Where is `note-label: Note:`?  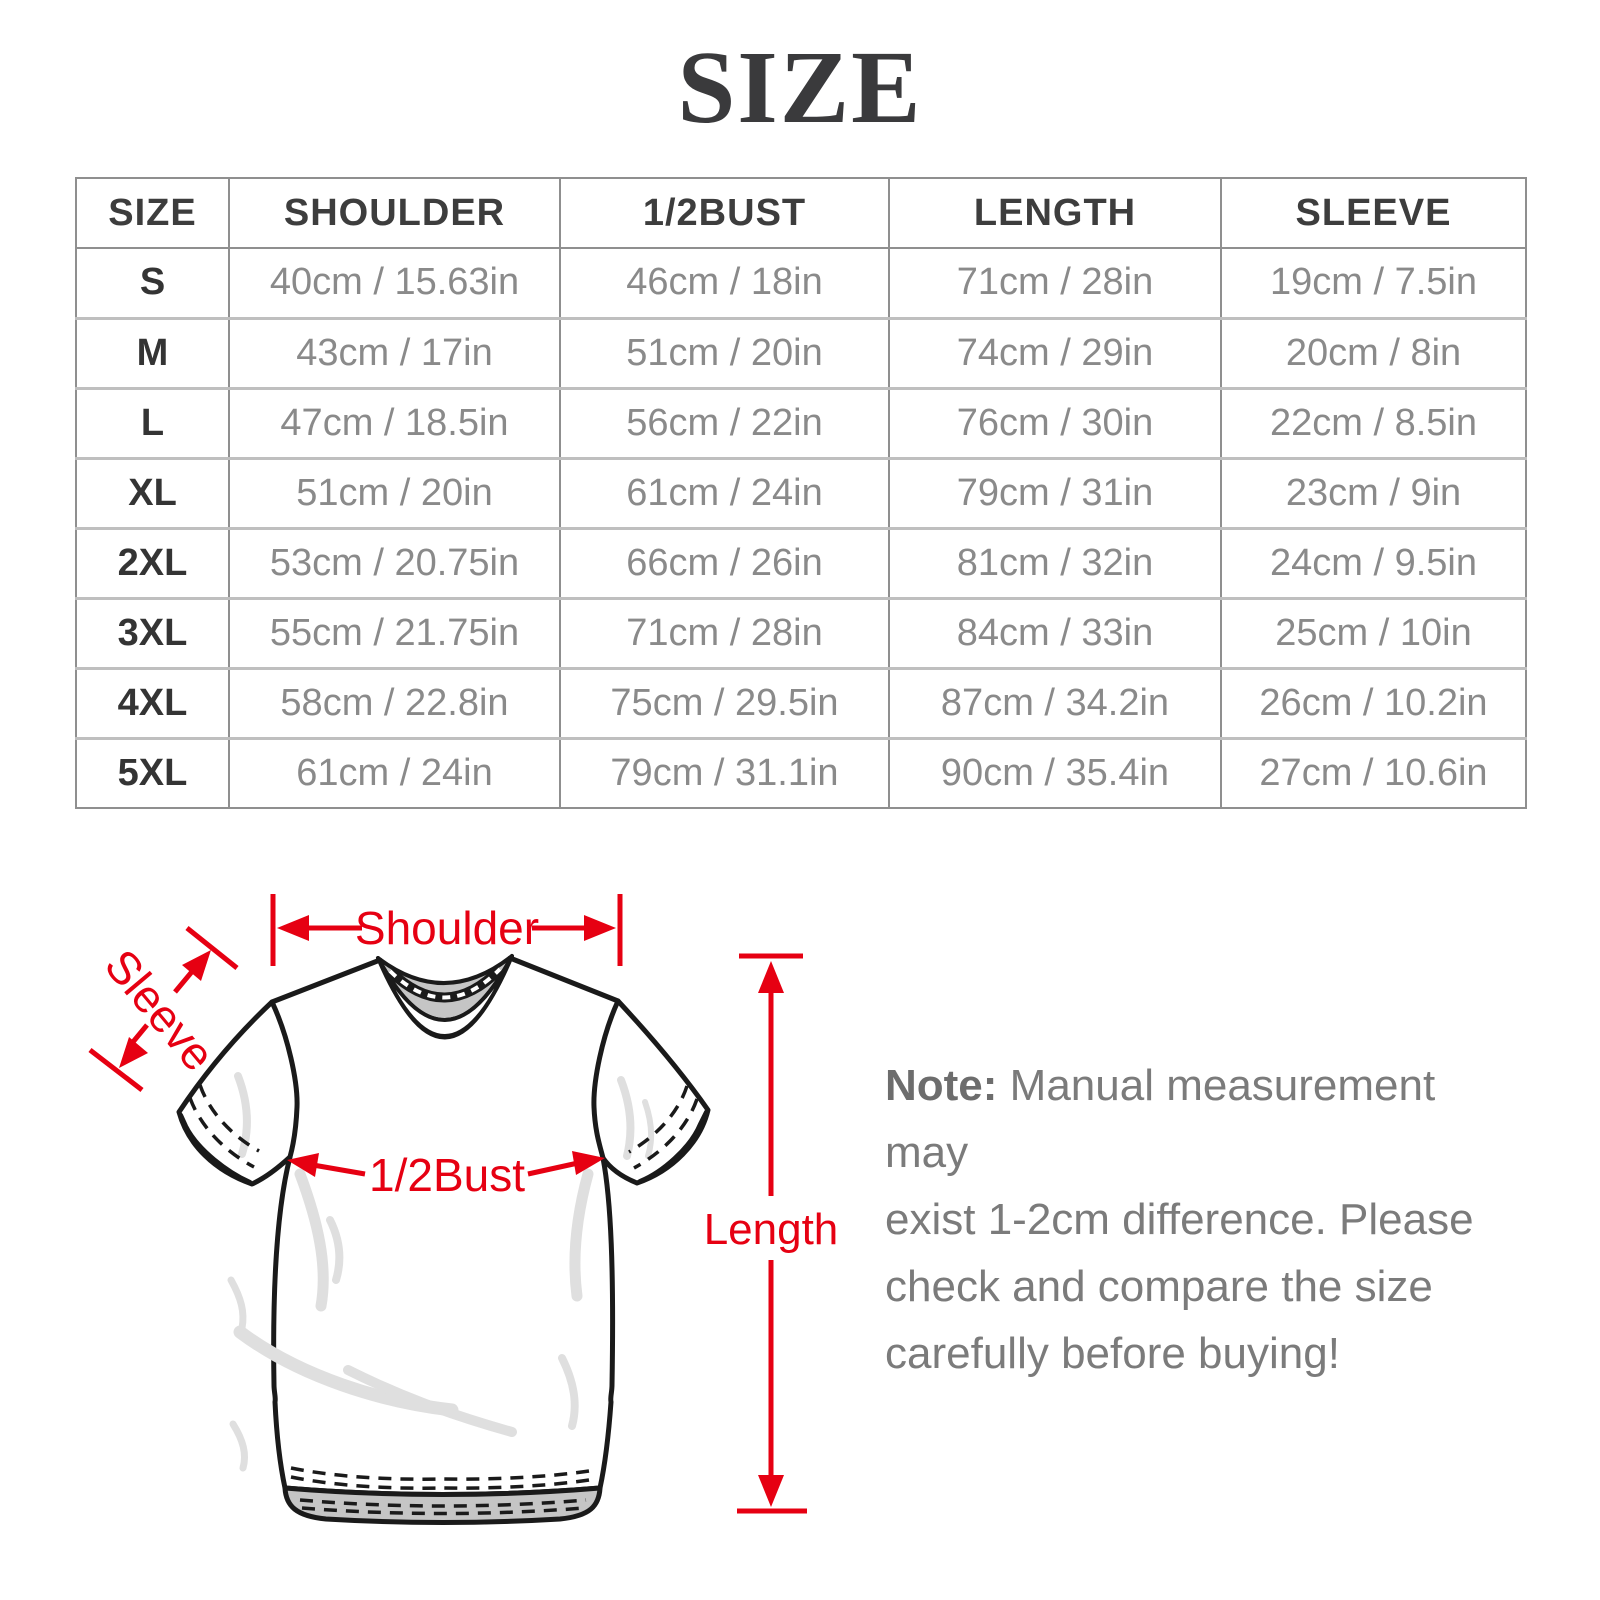 note-label: Note: is located at coordinates (941, 1085).